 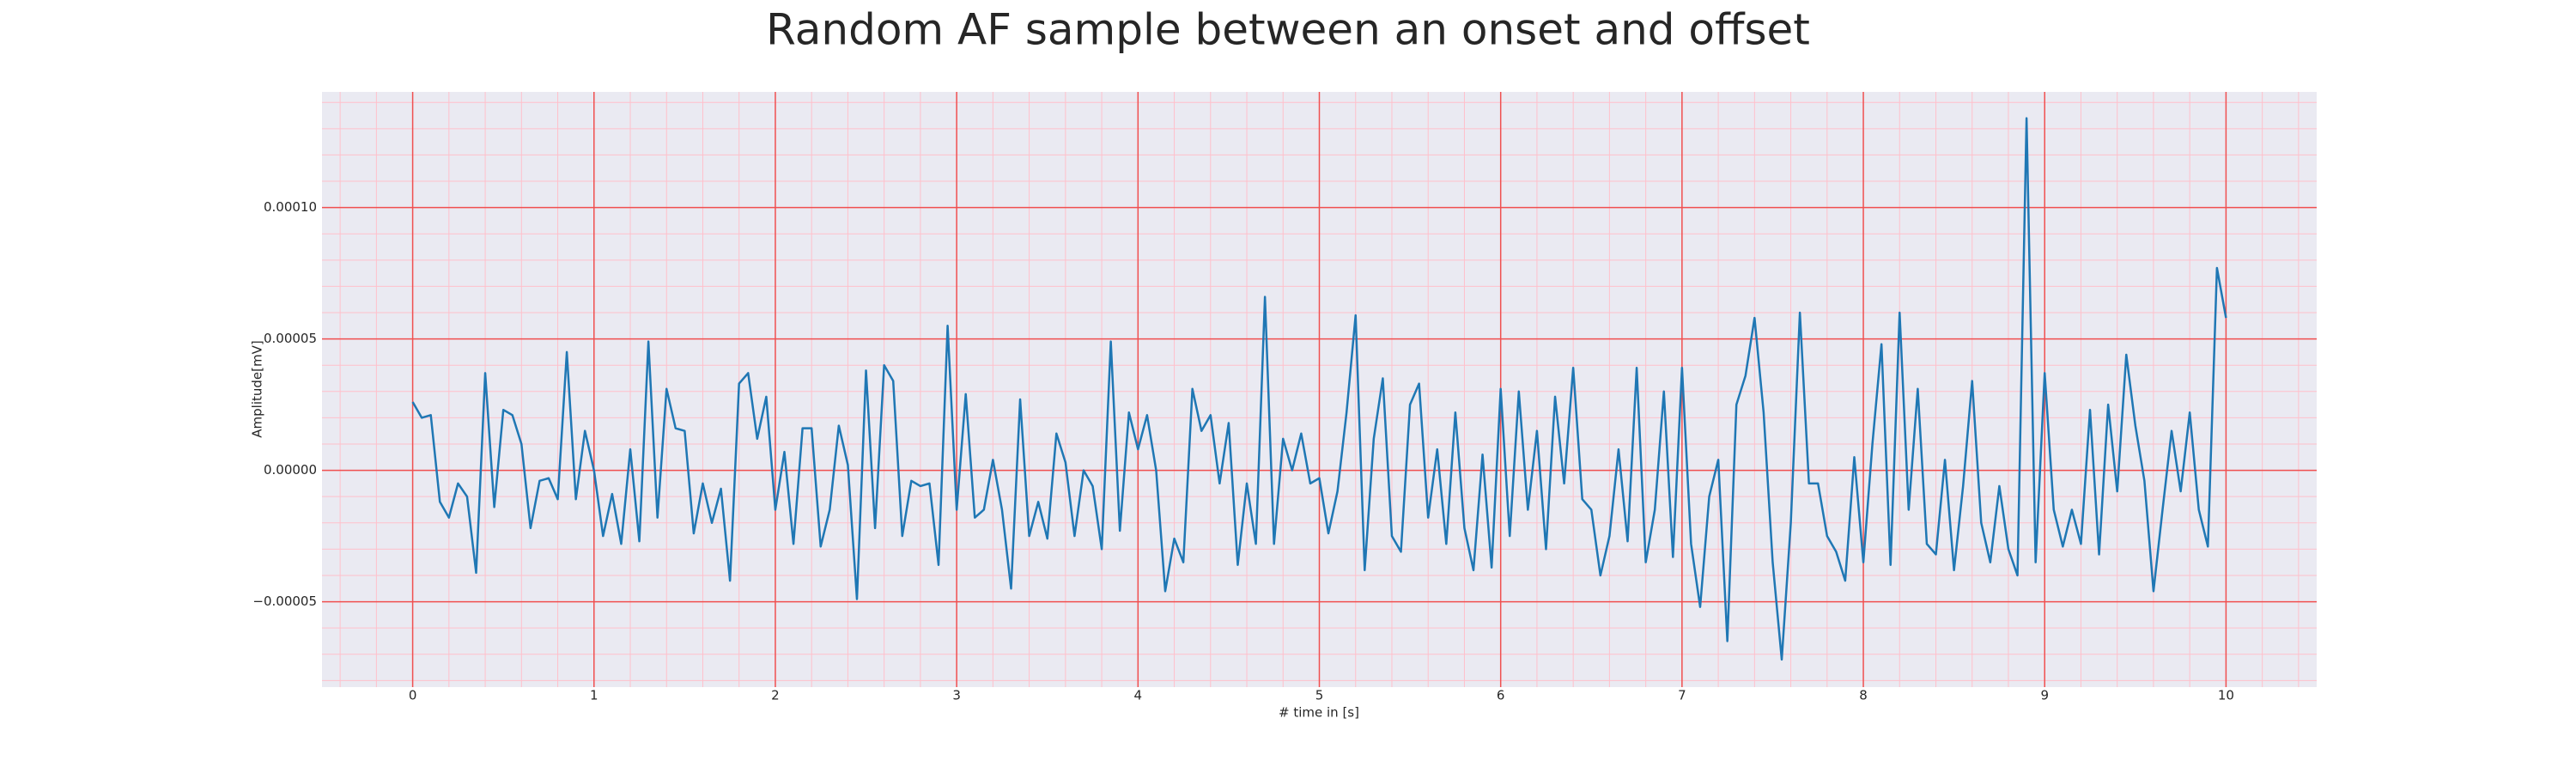 What do you see at coordinates (291, 470) in the screenshot?
I see `y-tick-label: 0.00000` at bounding box center [291, 470].